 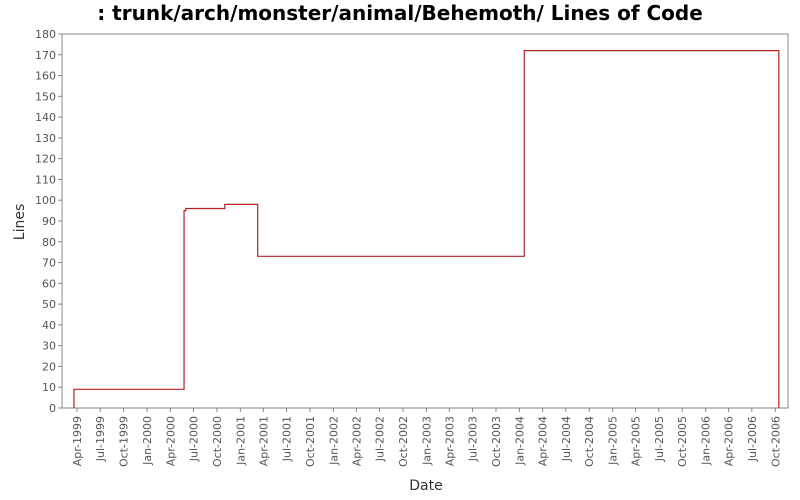 What do you see at coordinates (775, 441) in the screenshot?
I see `x-tick-label: Oct-2006` at bounding box center [775, 441].